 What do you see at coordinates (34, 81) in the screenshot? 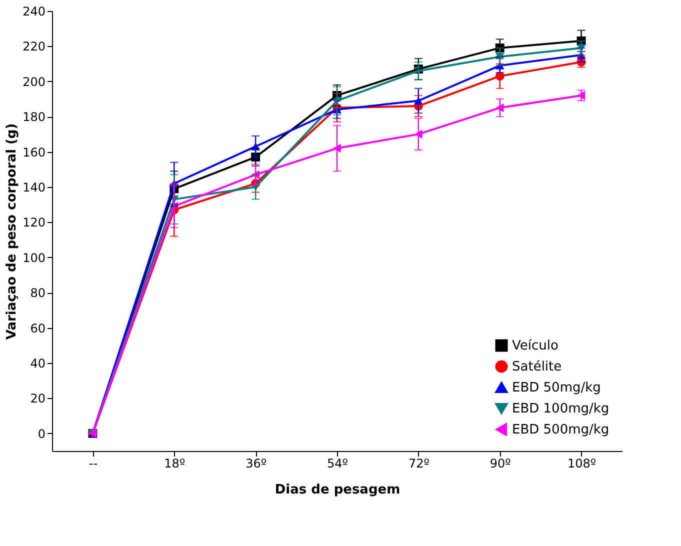
I see `y-tick-label: 200` at bounding box center [34, 81].